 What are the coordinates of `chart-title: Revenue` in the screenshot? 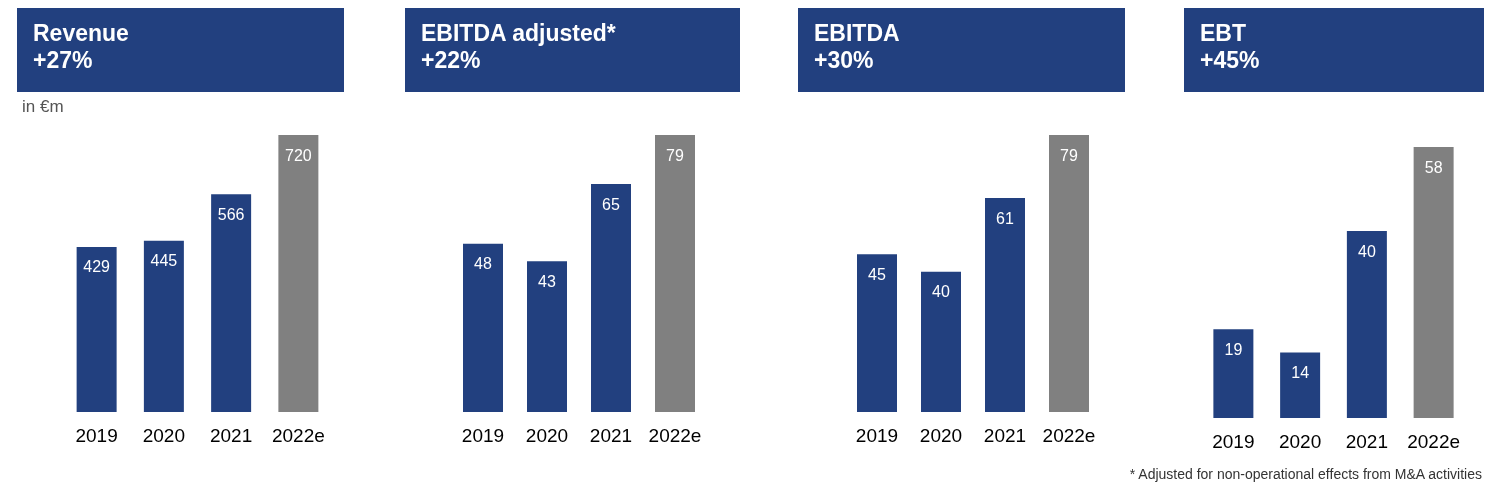 It's located at (81, 33).